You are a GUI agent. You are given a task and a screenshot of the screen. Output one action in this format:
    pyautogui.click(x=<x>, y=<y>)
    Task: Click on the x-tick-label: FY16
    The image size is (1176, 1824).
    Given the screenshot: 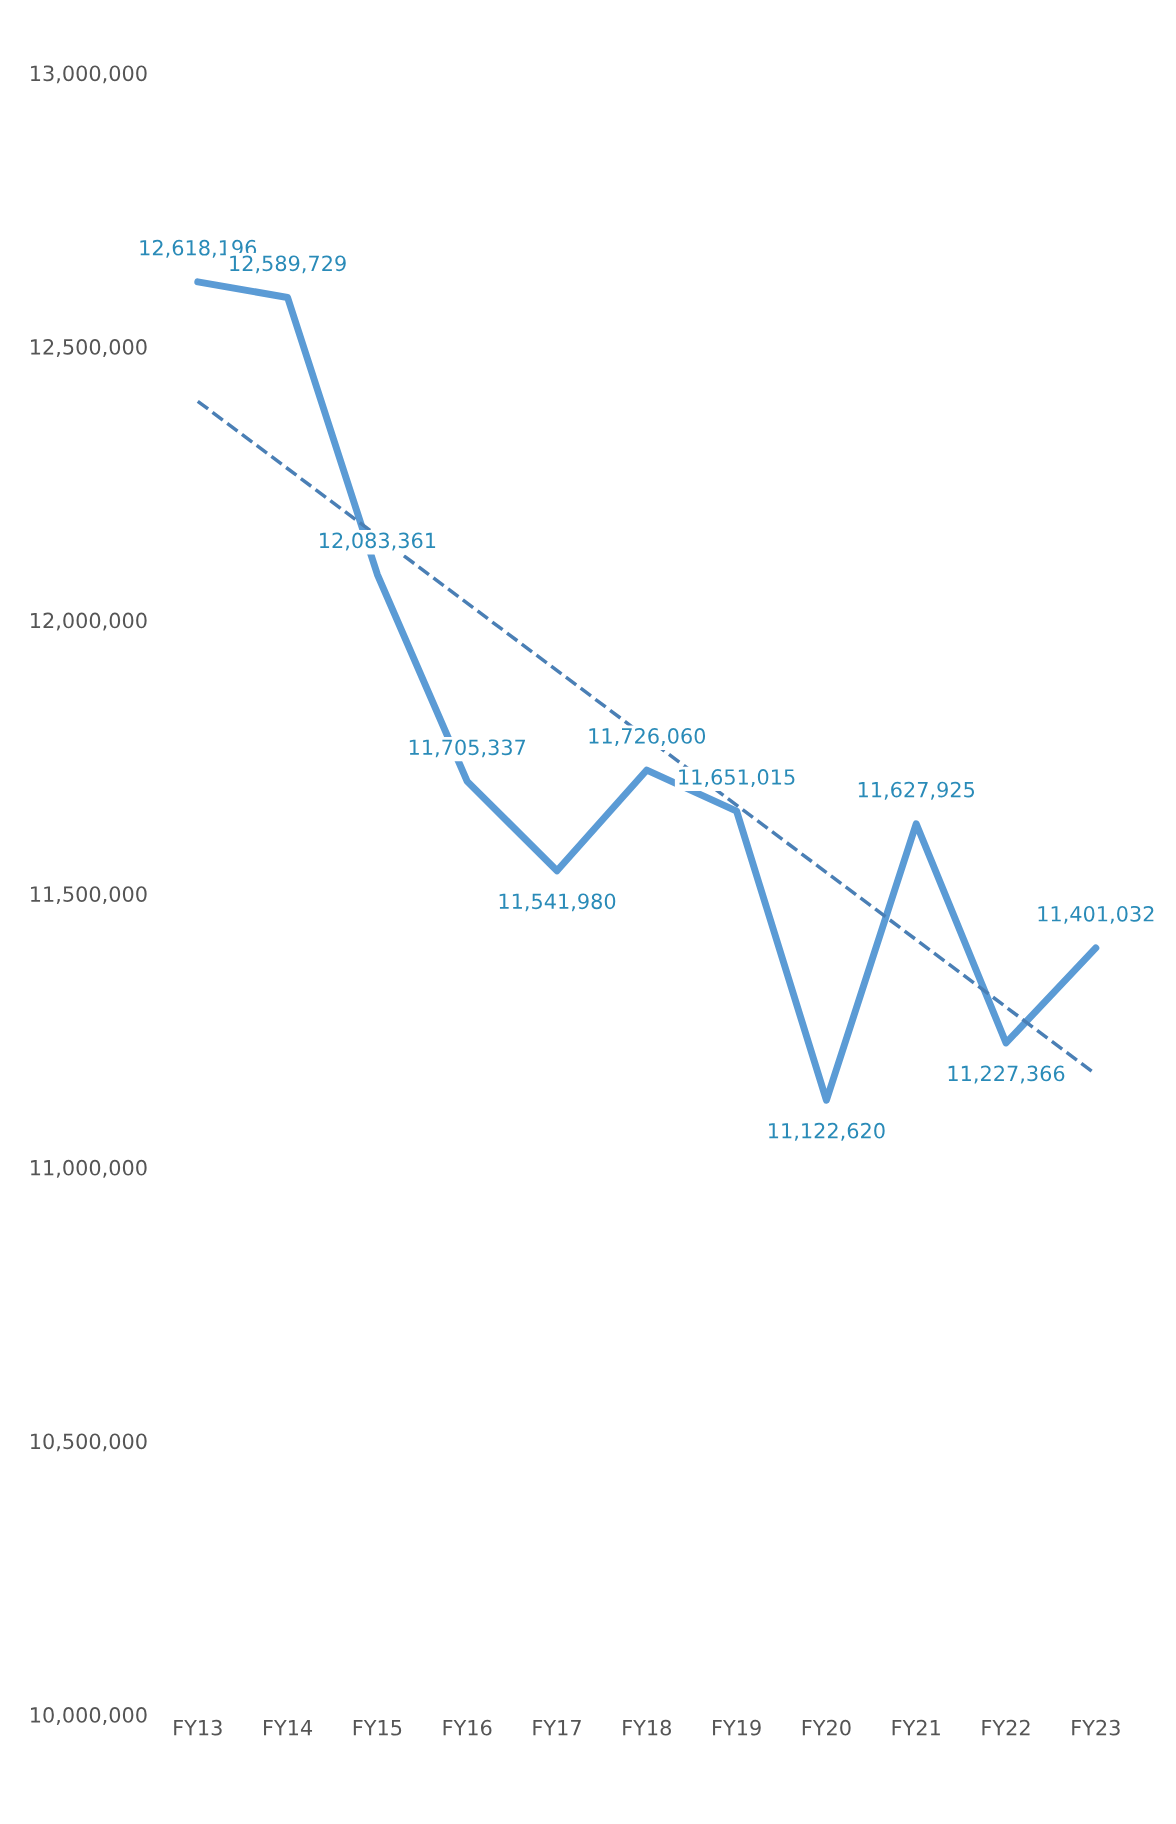 What is the action you would take?
    pyautogui.click(x=467, y=1727)
    